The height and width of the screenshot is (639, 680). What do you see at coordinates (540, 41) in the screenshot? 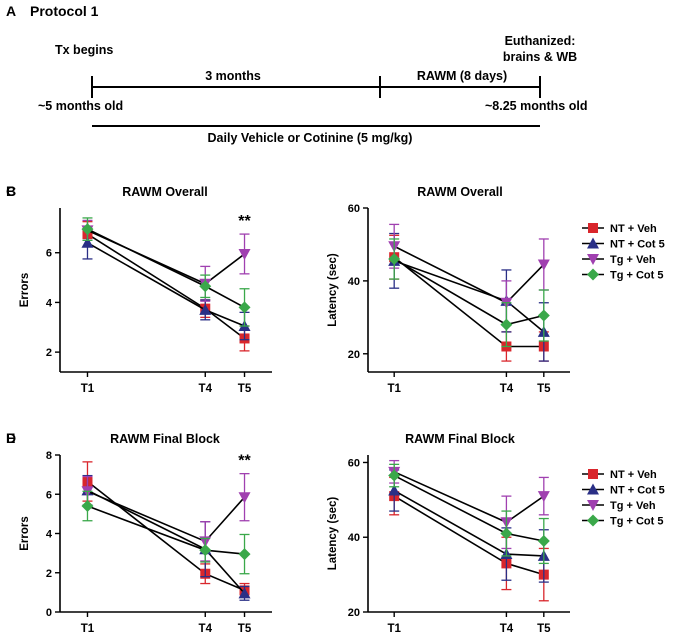
I see `end-label-line1: Euthanized:` at bounding box center [540, 41].